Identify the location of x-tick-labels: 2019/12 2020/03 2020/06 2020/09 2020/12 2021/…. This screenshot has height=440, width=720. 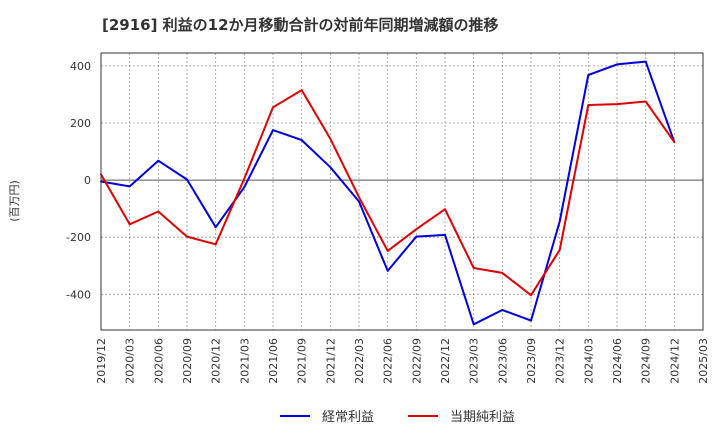
(402, 361).